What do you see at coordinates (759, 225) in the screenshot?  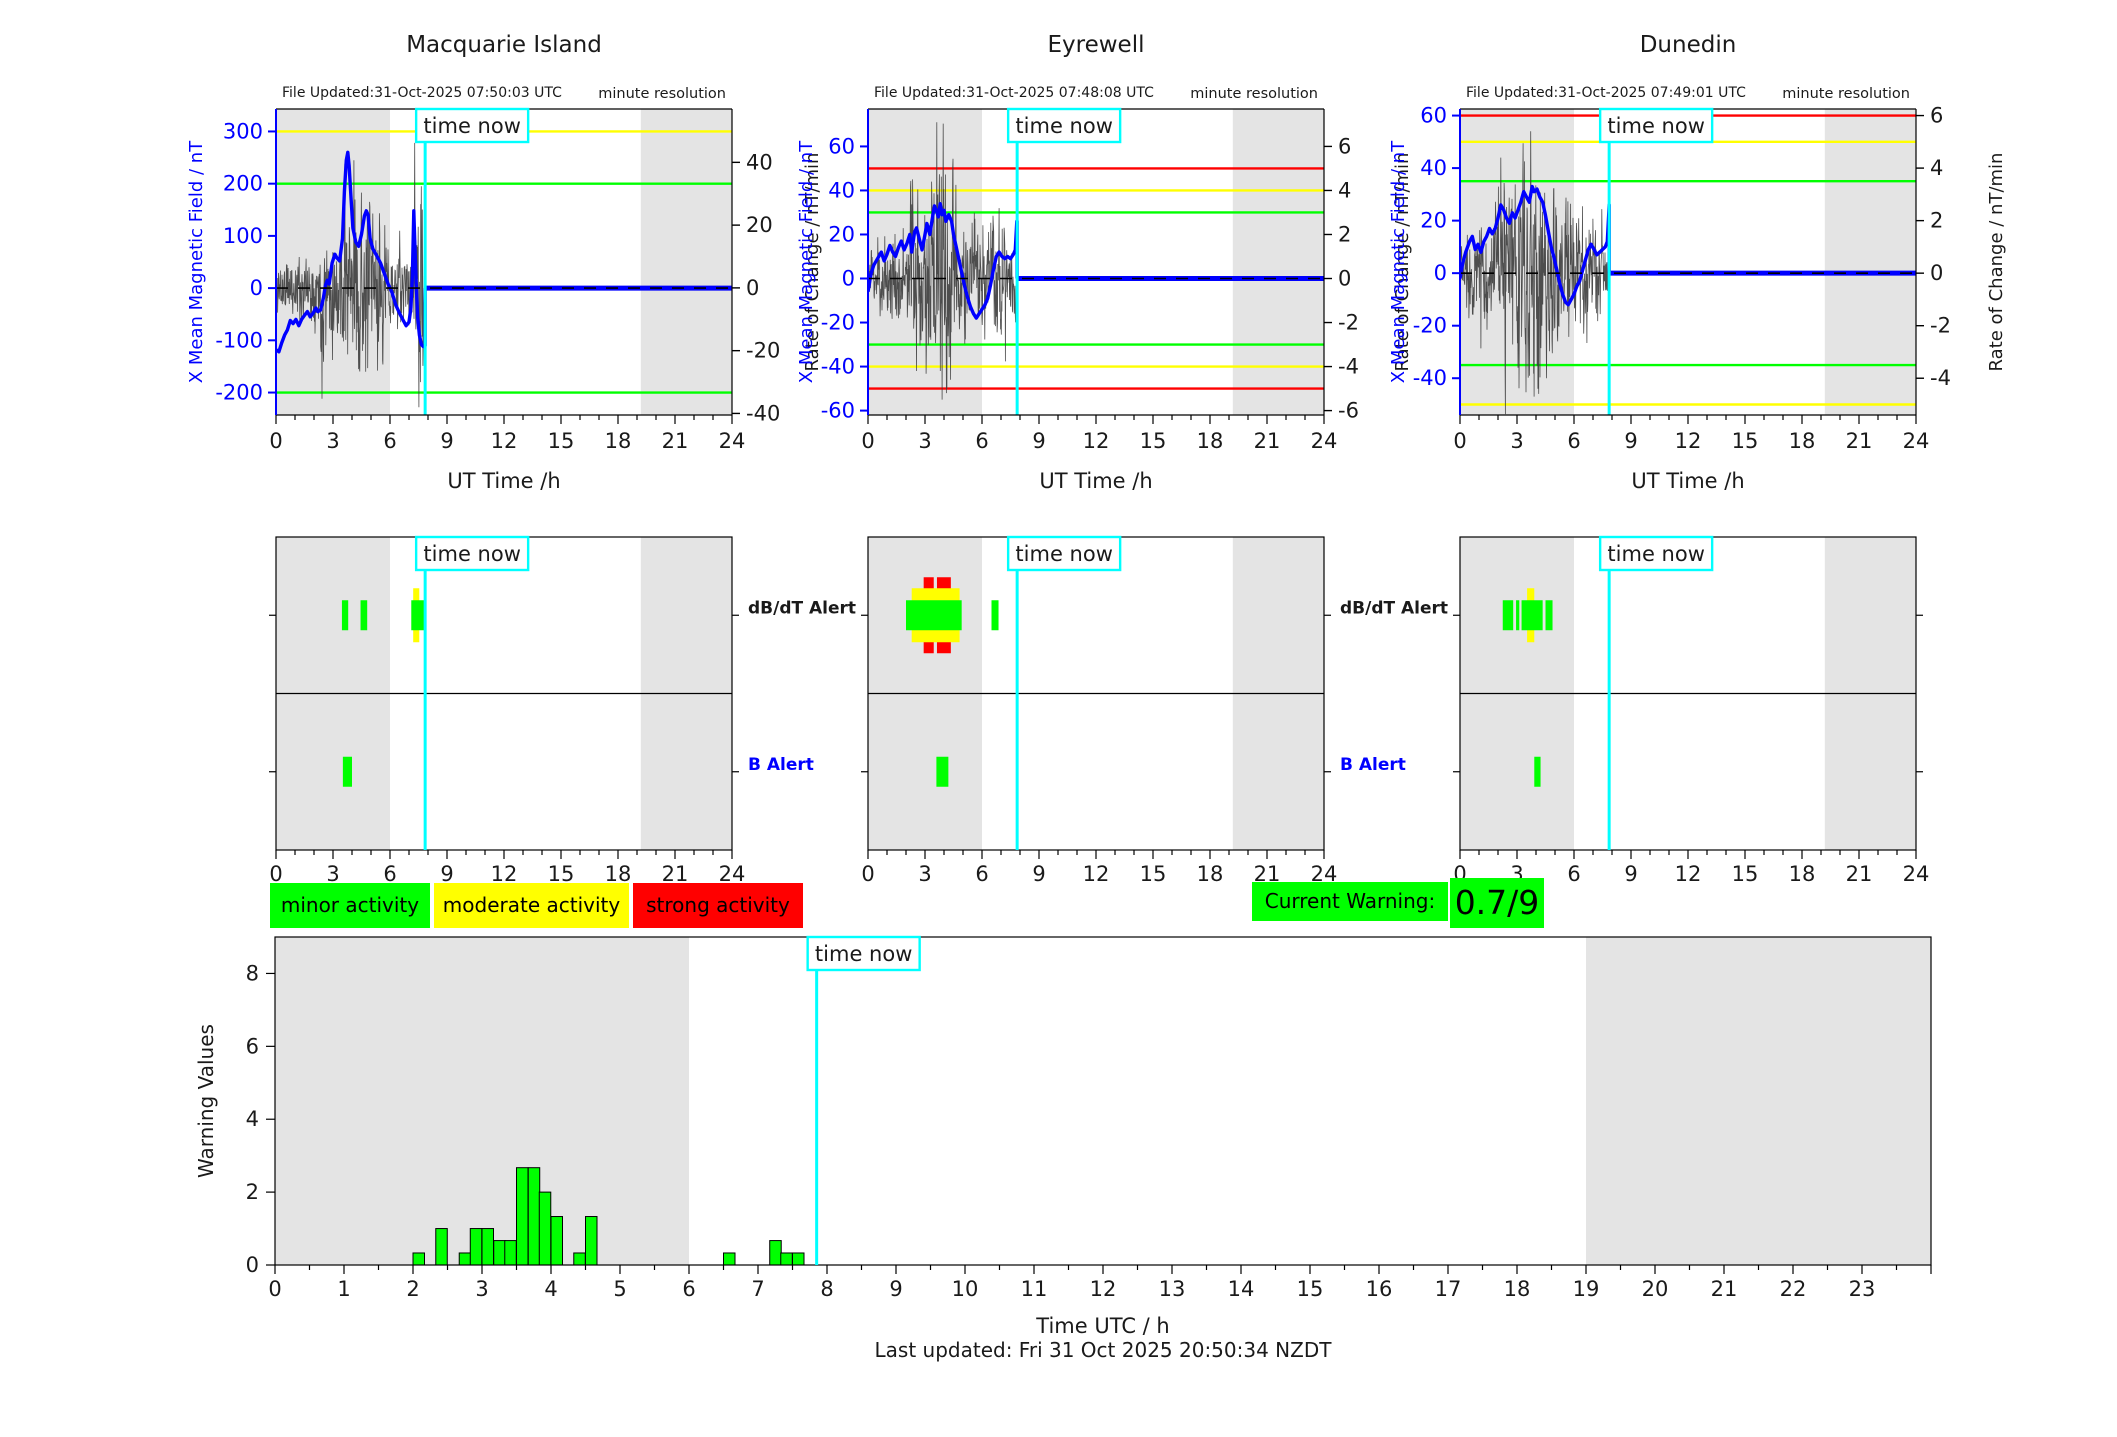 I see `y-tick-label-right: 20` at bounding box center [759, 225].